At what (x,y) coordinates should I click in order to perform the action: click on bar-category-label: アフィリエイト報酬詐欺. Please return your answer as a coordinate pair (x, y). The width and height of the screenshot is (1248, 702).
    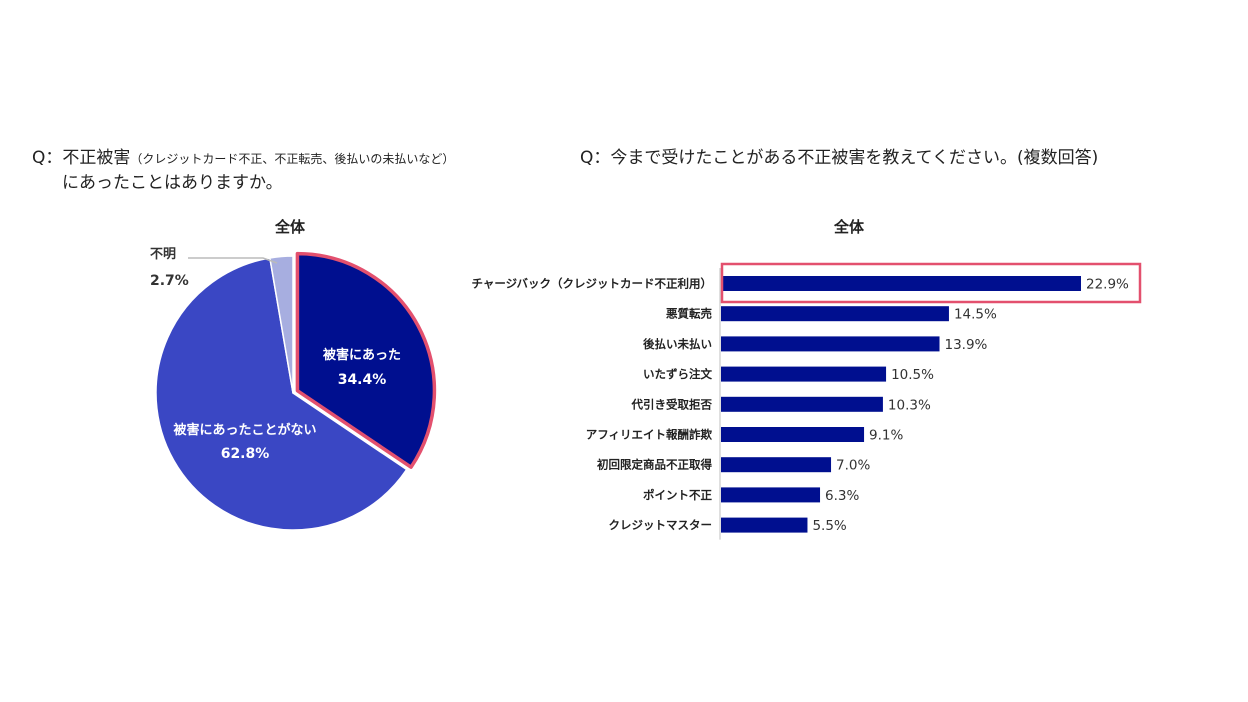
    Looking at the image, I should click on (649, 435).